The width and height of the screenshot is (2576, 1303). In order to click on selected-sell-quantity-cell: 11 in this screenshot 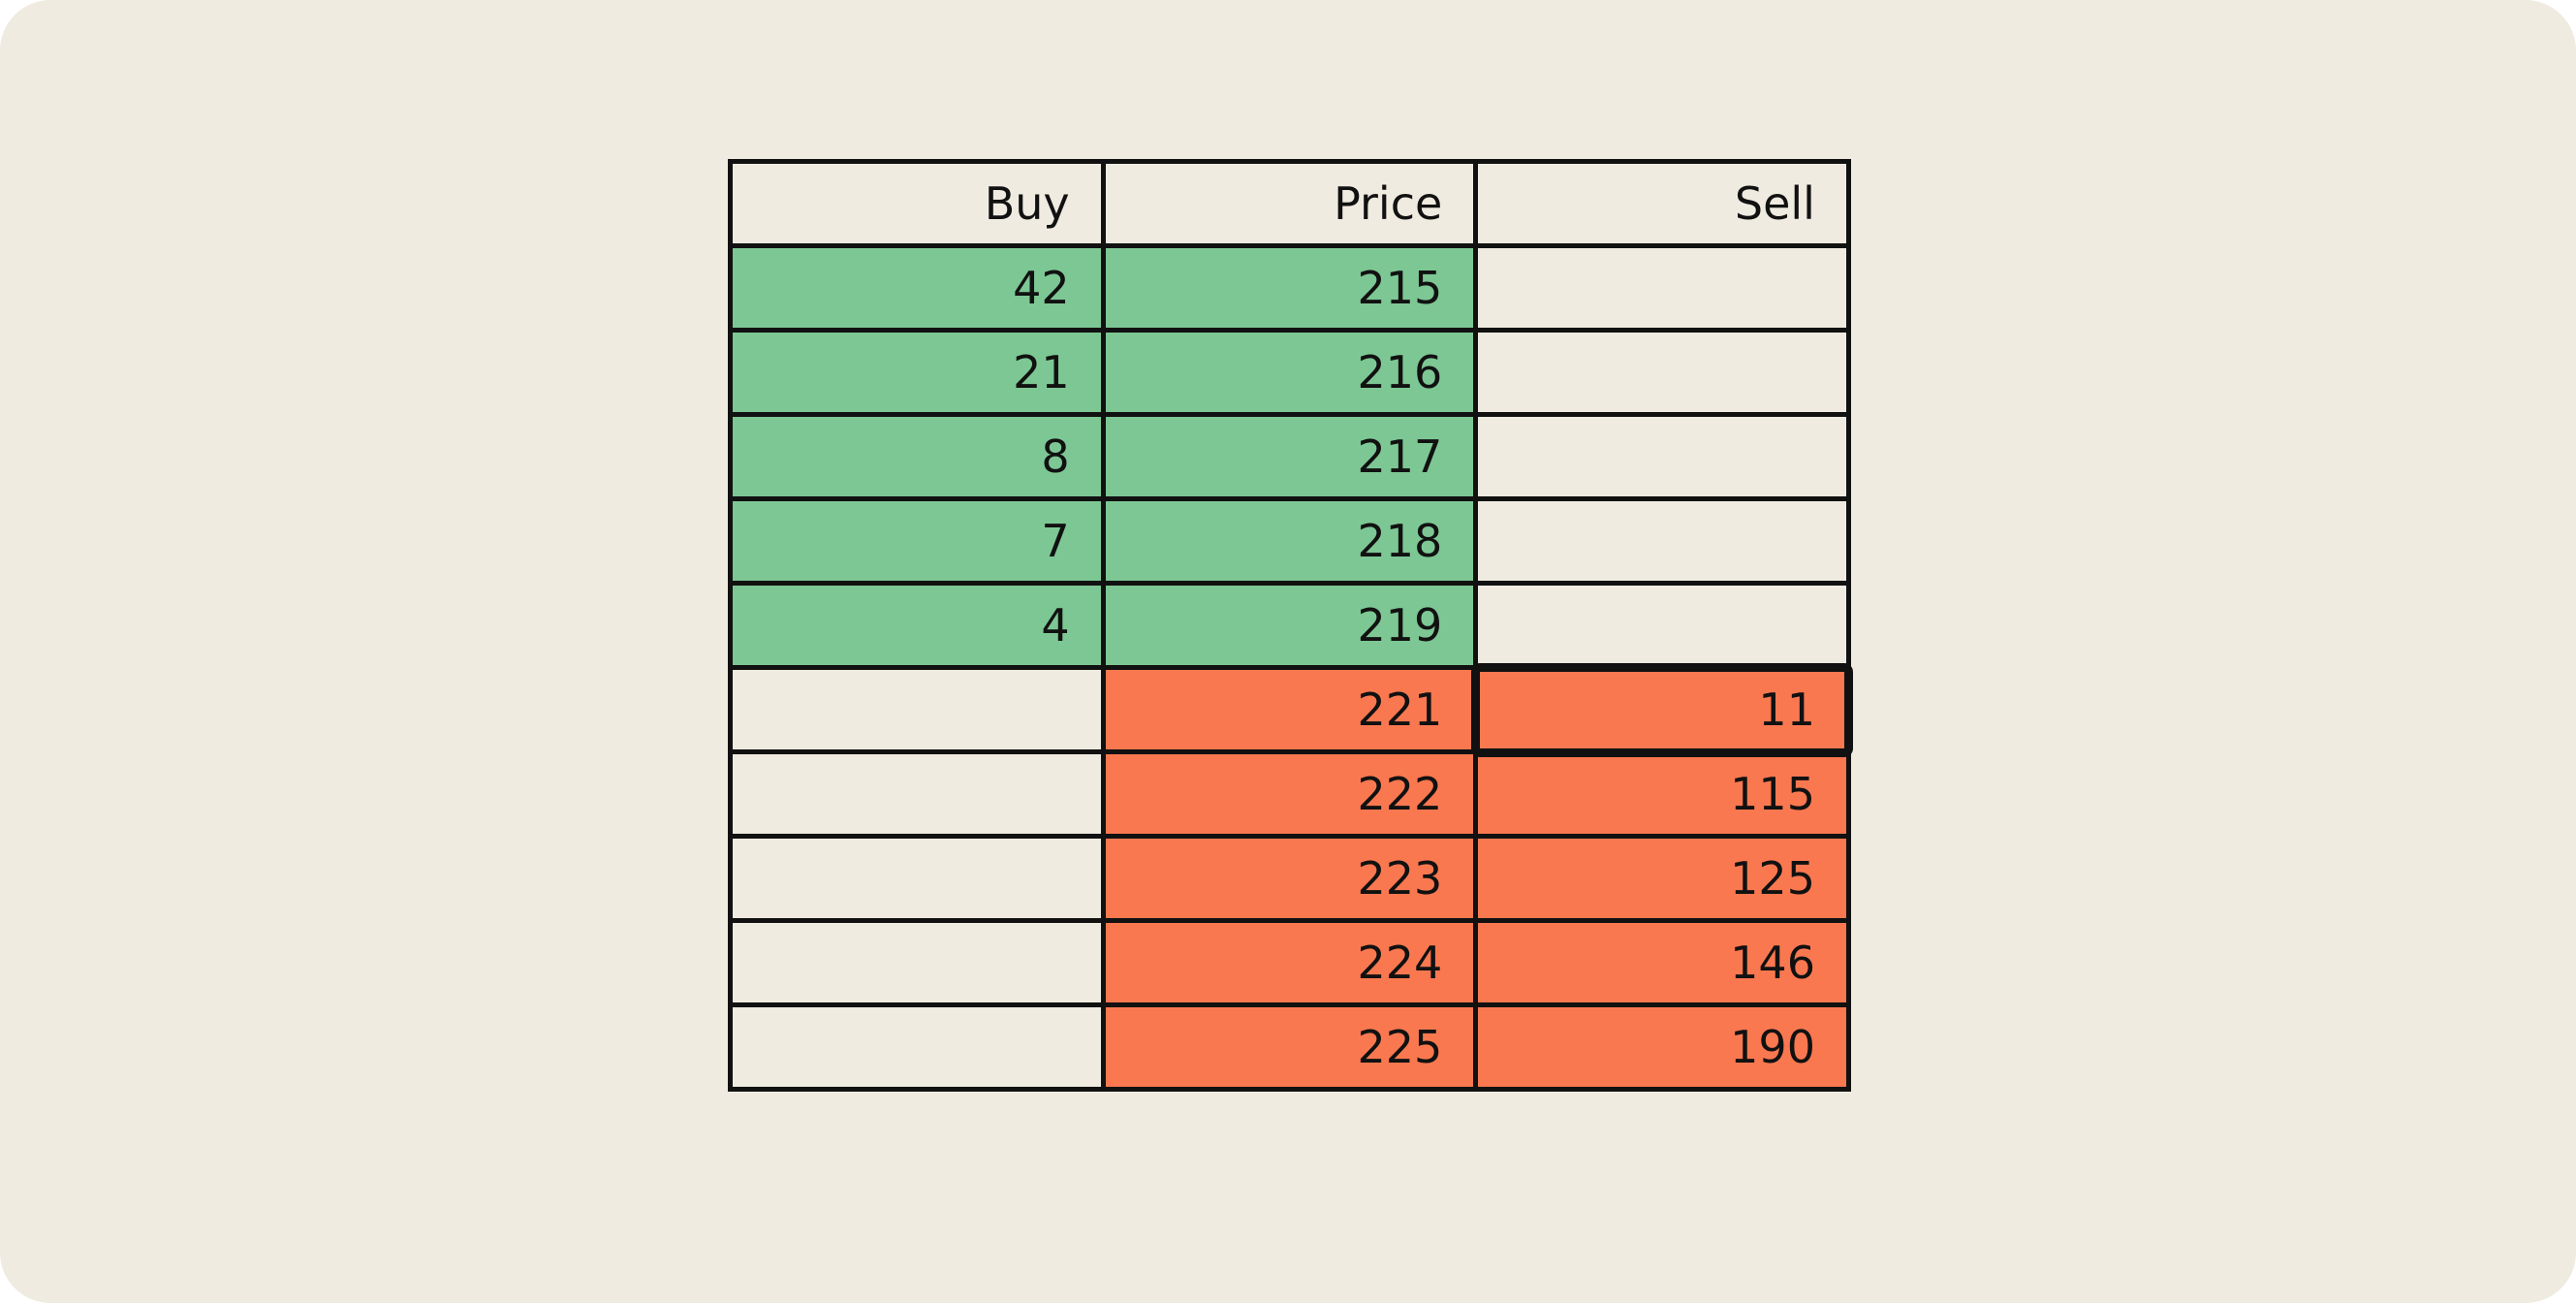, I will do `click(1662, 709)`.